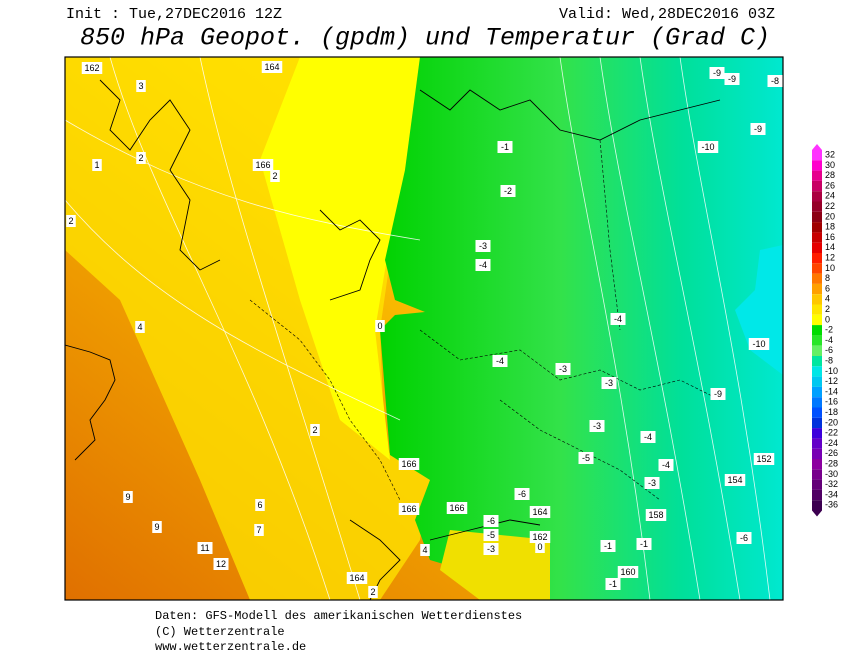  What do you see at coordinates (539, 547) in the screenshot?
I see `contour-label: 0` at bounding box center [539, 547].